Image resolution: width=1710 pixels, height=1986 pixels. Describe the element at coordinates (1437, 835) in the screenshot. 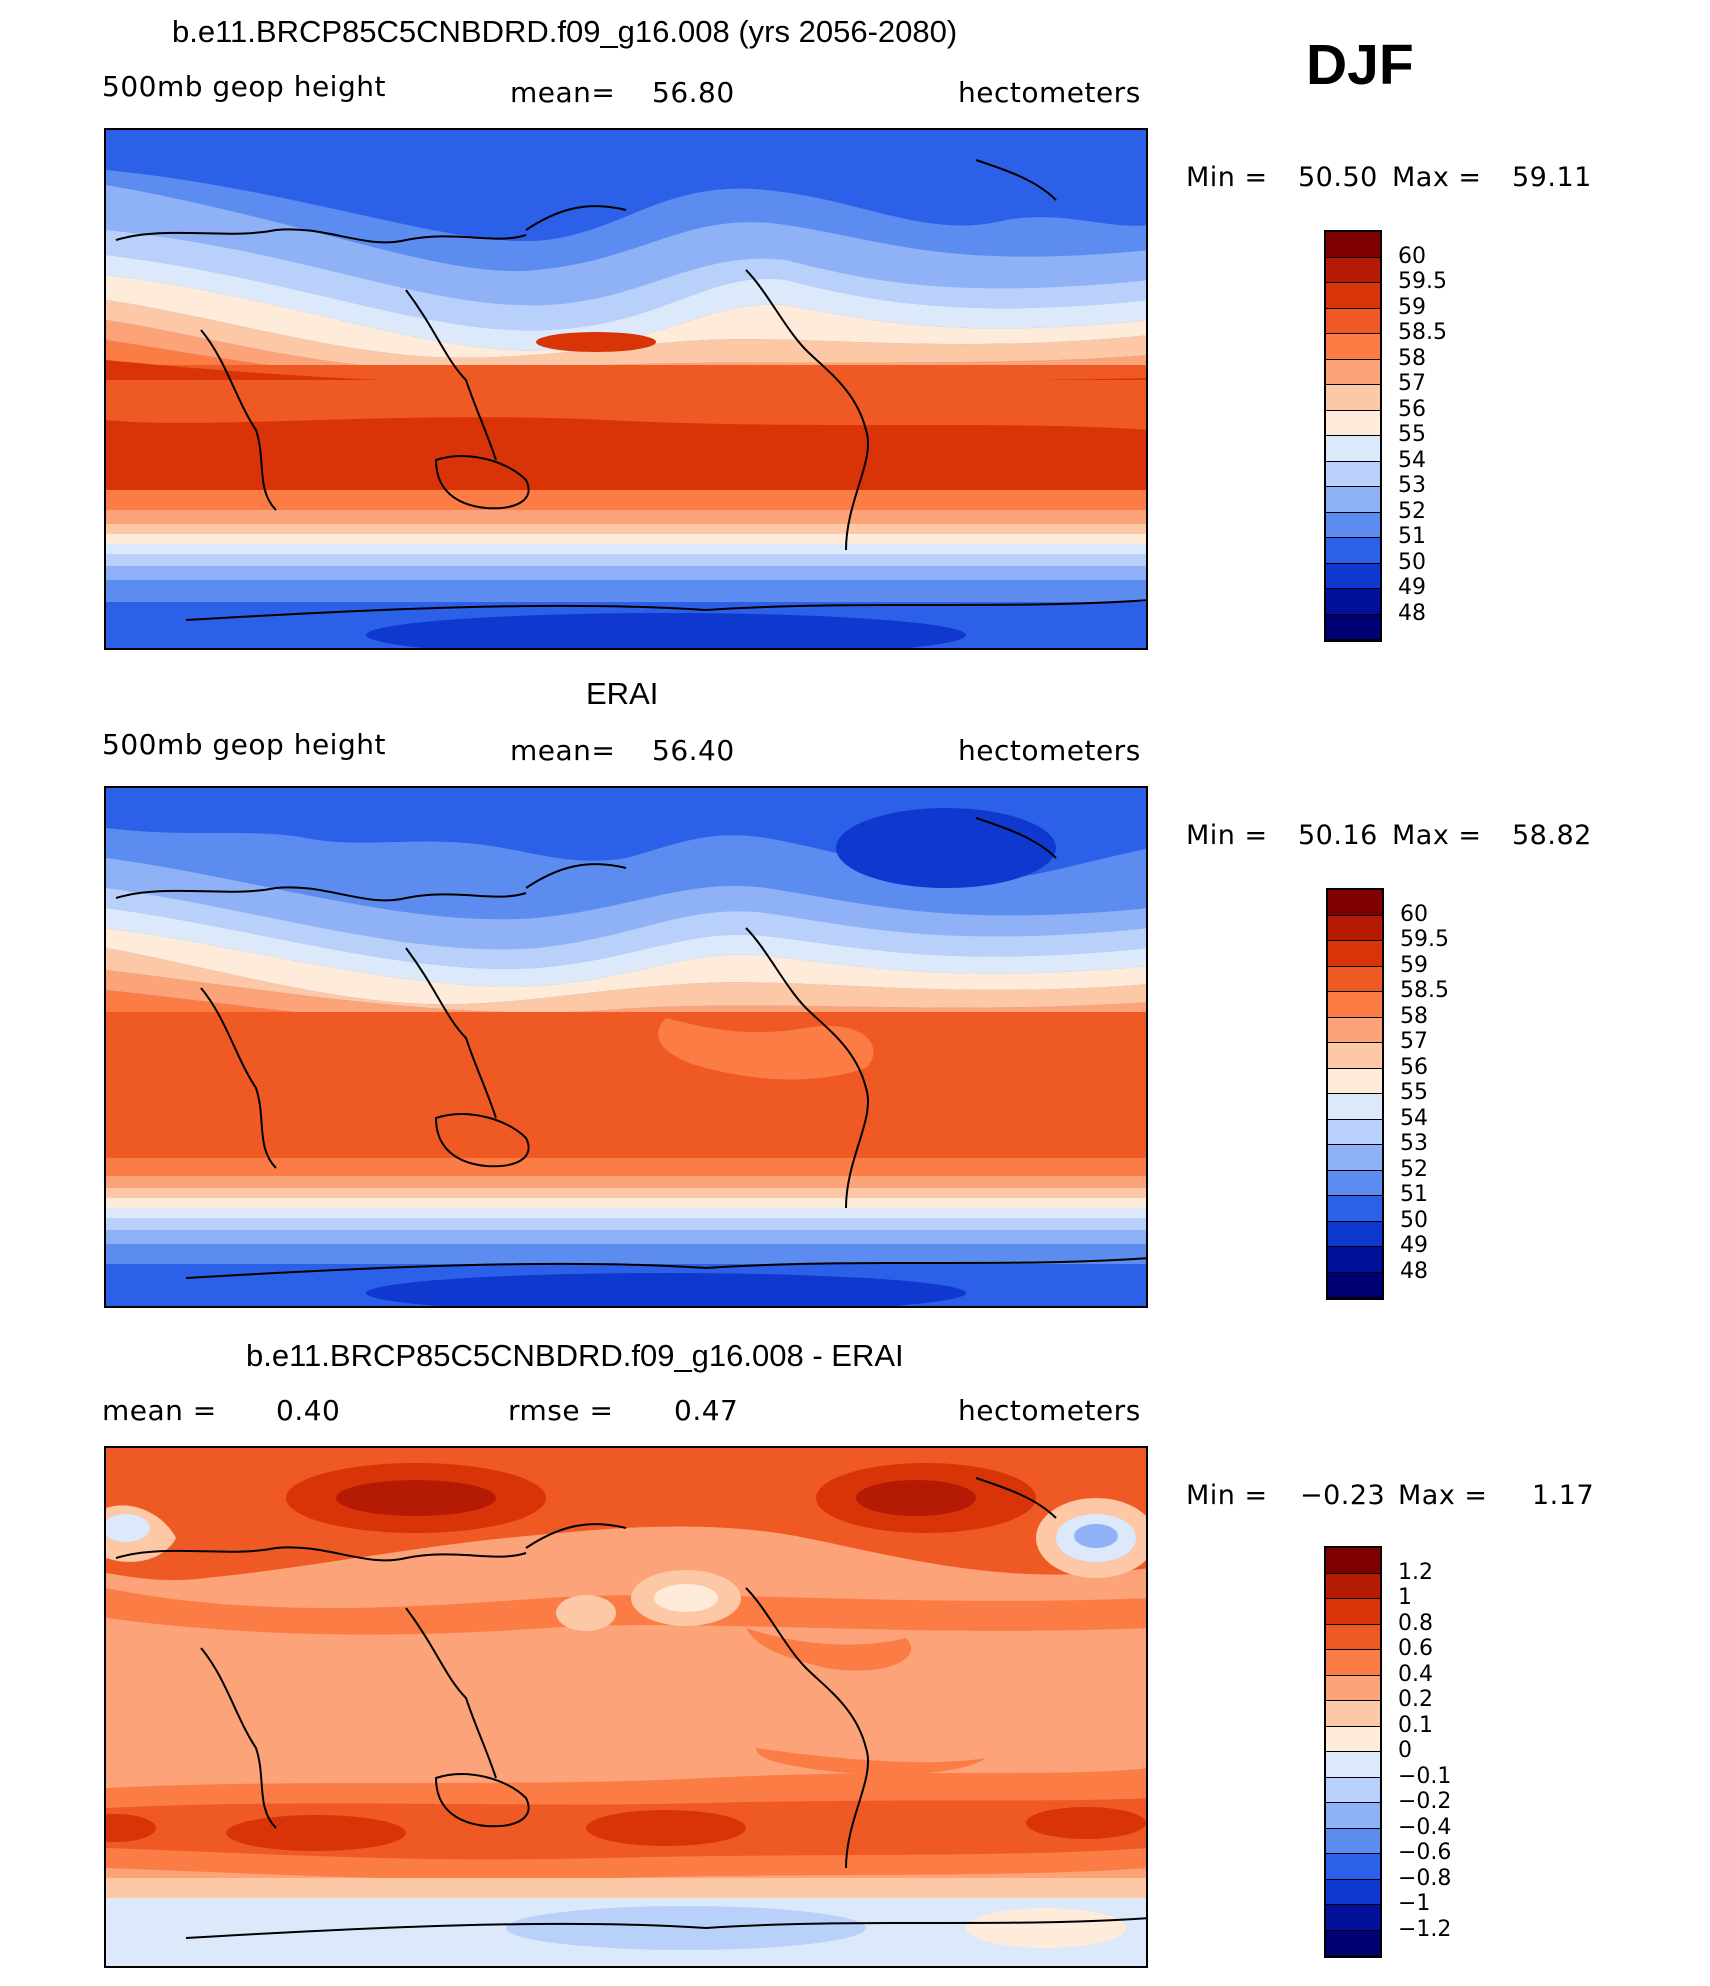

I see `panel-2-max-label: Max =` at that location.